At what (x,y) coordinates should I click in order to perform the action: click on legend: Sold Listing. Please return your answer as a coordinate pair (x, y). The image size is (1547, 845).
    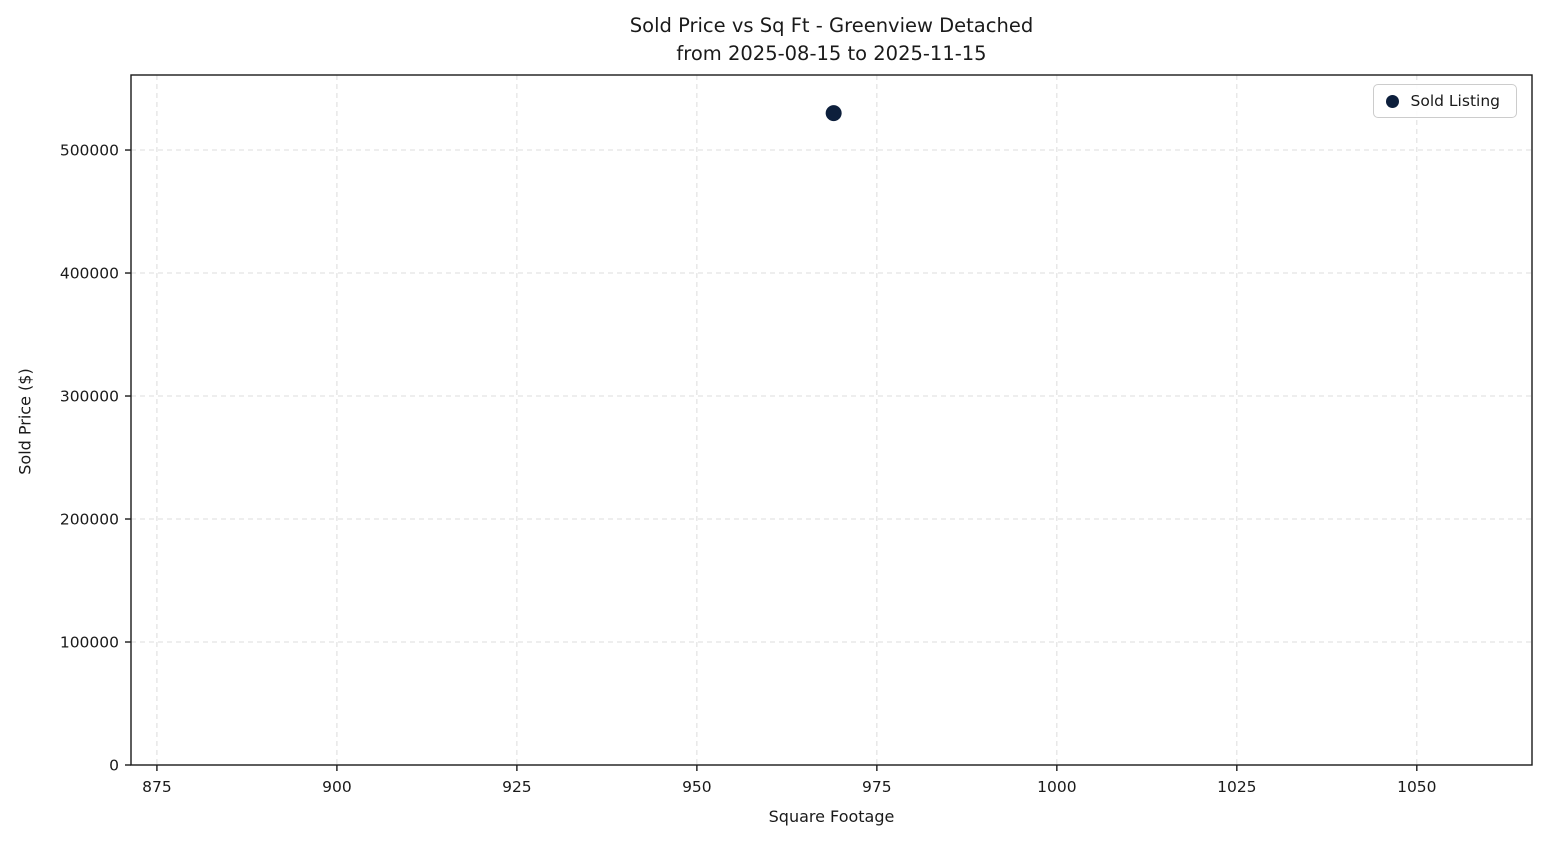
    Looking at the image, I should click on (1444, 101).